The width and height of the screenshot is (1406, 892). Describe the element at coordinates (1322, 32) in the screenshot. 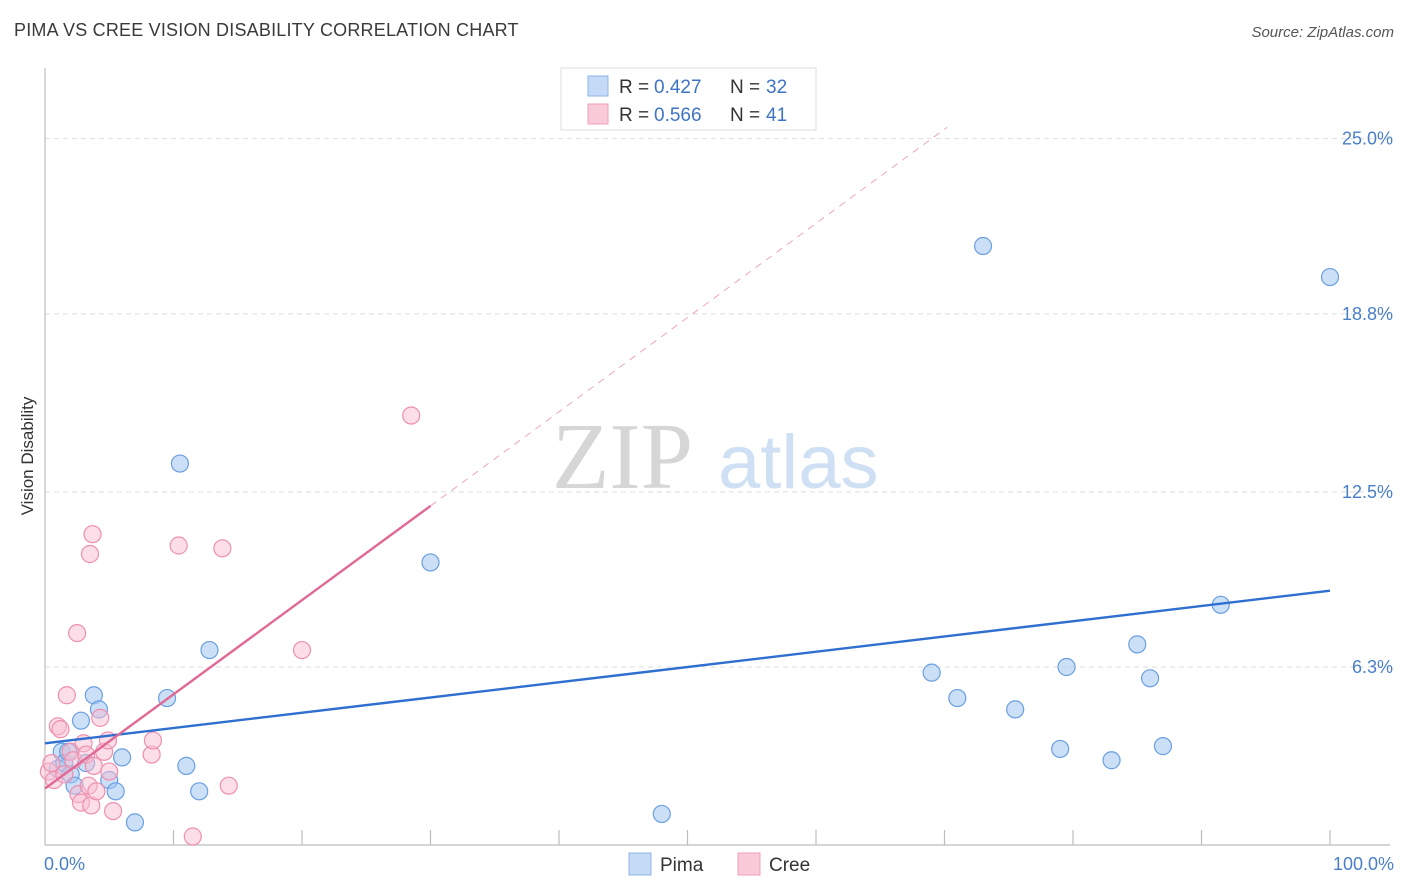

I see `source-label: Source: ZipAtlas.com` at that location.